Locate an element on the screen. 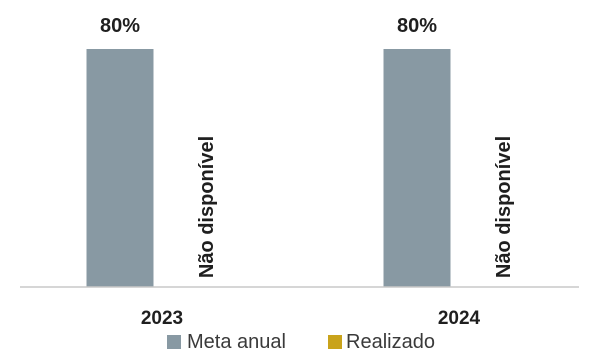  data-label-realizado-2023: Não disponível is located at coordinates (207, 207).